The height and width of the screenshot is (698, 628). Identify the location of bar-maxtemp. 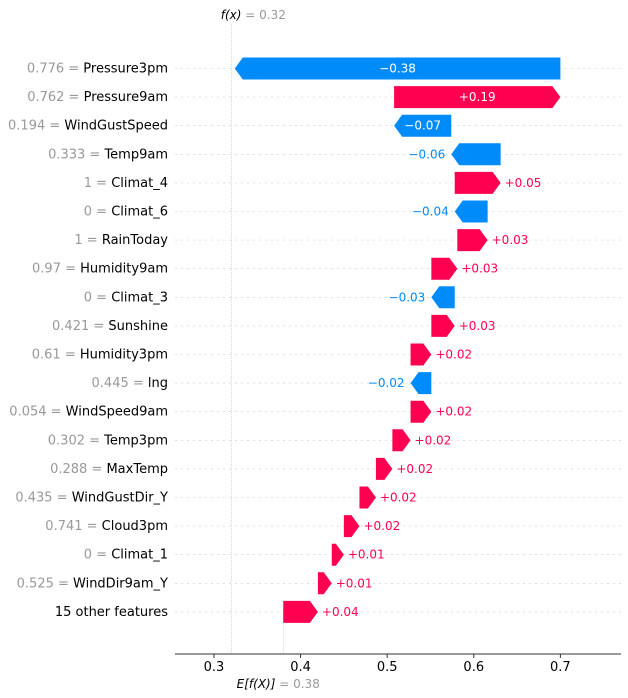
(384, 468).